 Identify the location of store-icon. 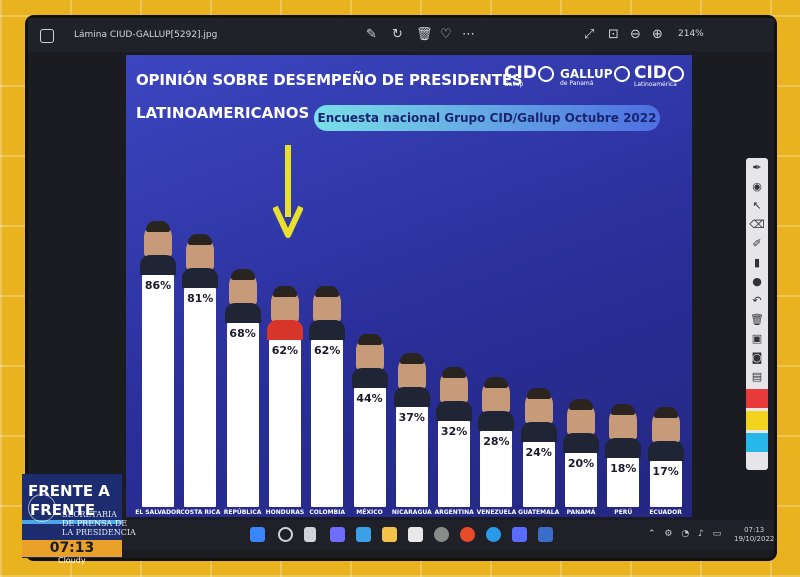
(415, 534).